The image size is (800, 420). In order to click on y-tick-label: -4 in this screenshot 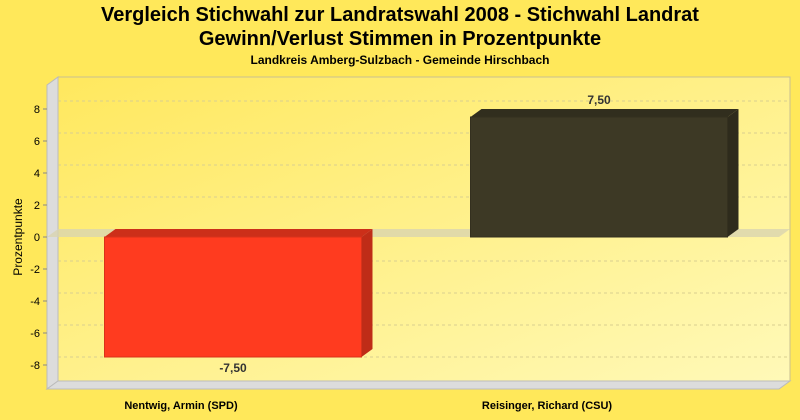, I will do `click(35, 302)`.